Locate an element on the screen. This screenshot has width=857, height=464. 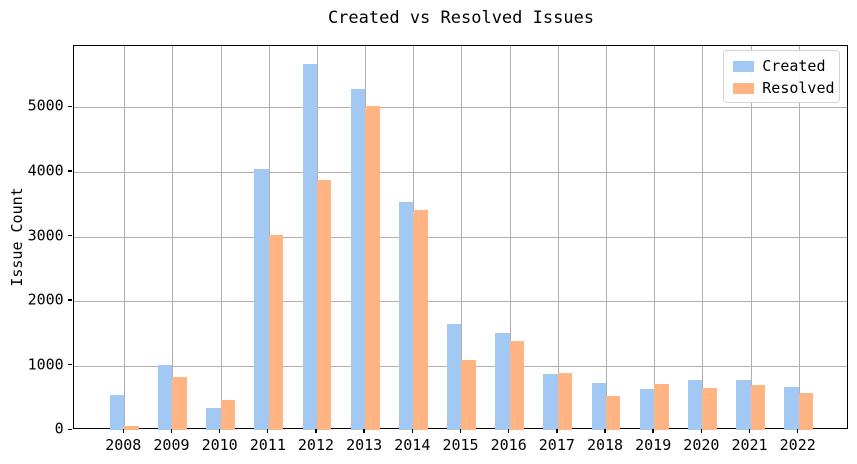
x-tick-label-2022: 2022 is located at coordinates (797, 445).